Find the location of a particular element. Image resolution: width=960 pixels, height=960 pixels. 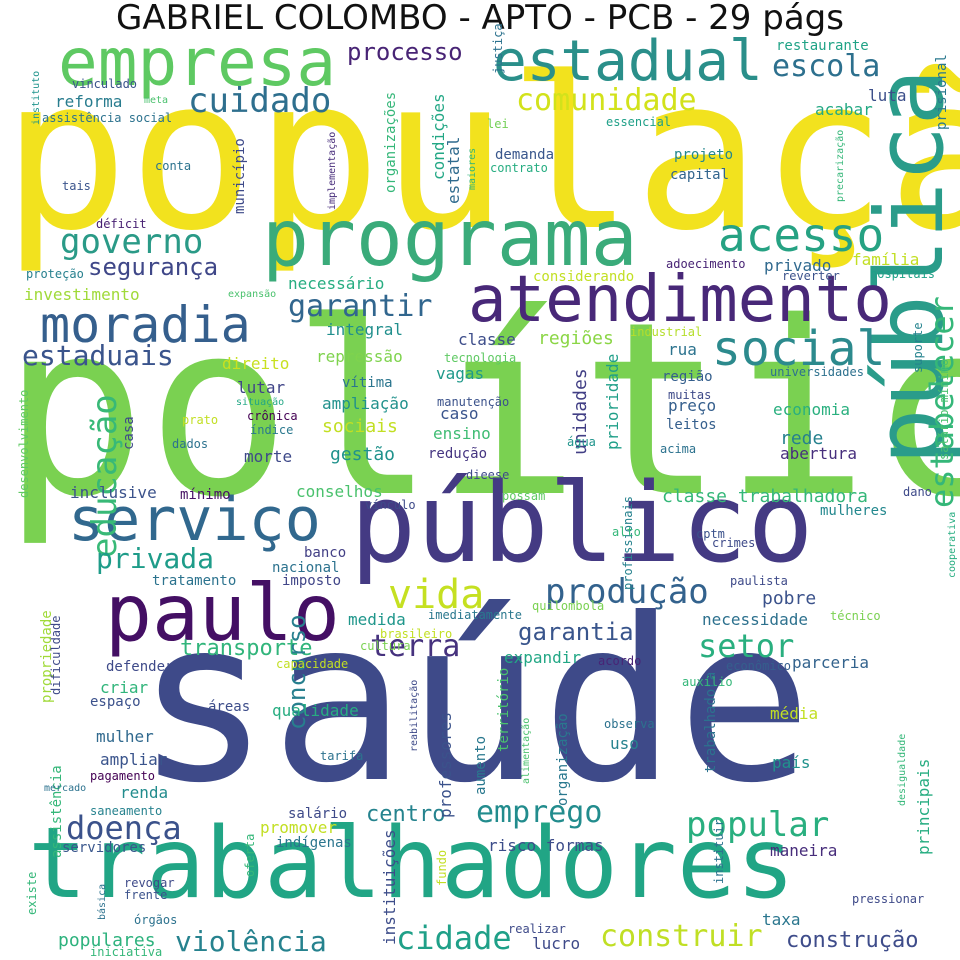

word-minimo: mínimo is located at coordinates (205, 495).